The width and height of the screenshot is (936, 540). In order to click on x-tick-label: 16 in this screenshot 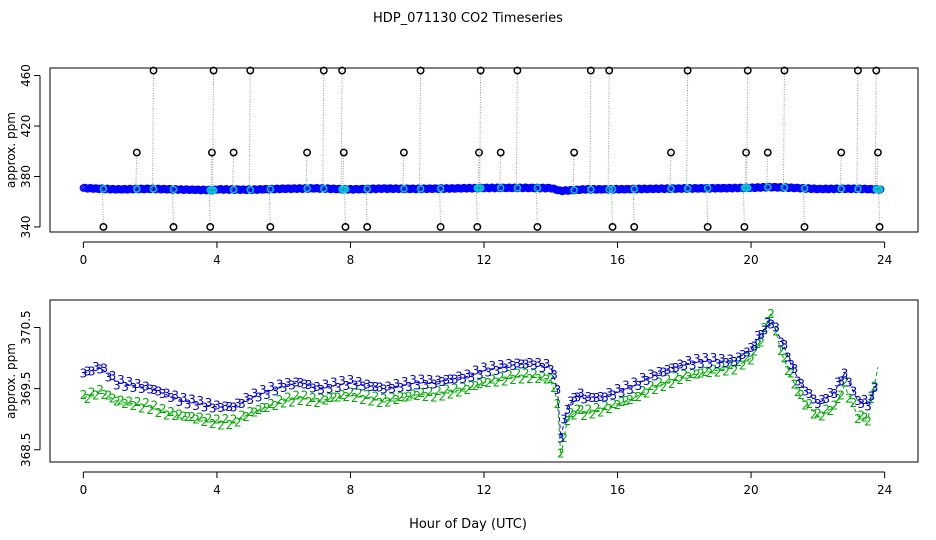, I will do `click(617, 490)`.